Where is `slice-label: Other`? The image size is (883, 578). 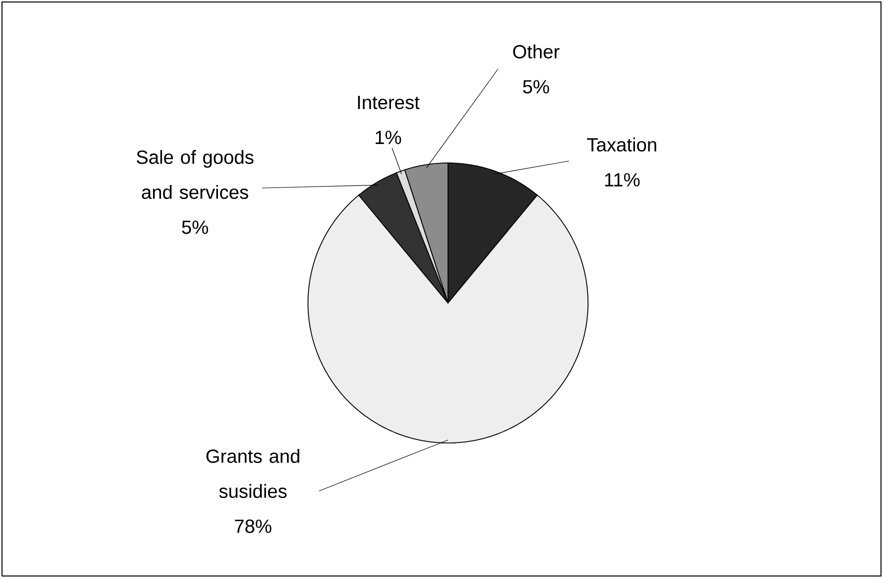
slice-label: Other is located at coordinates (536, 51).